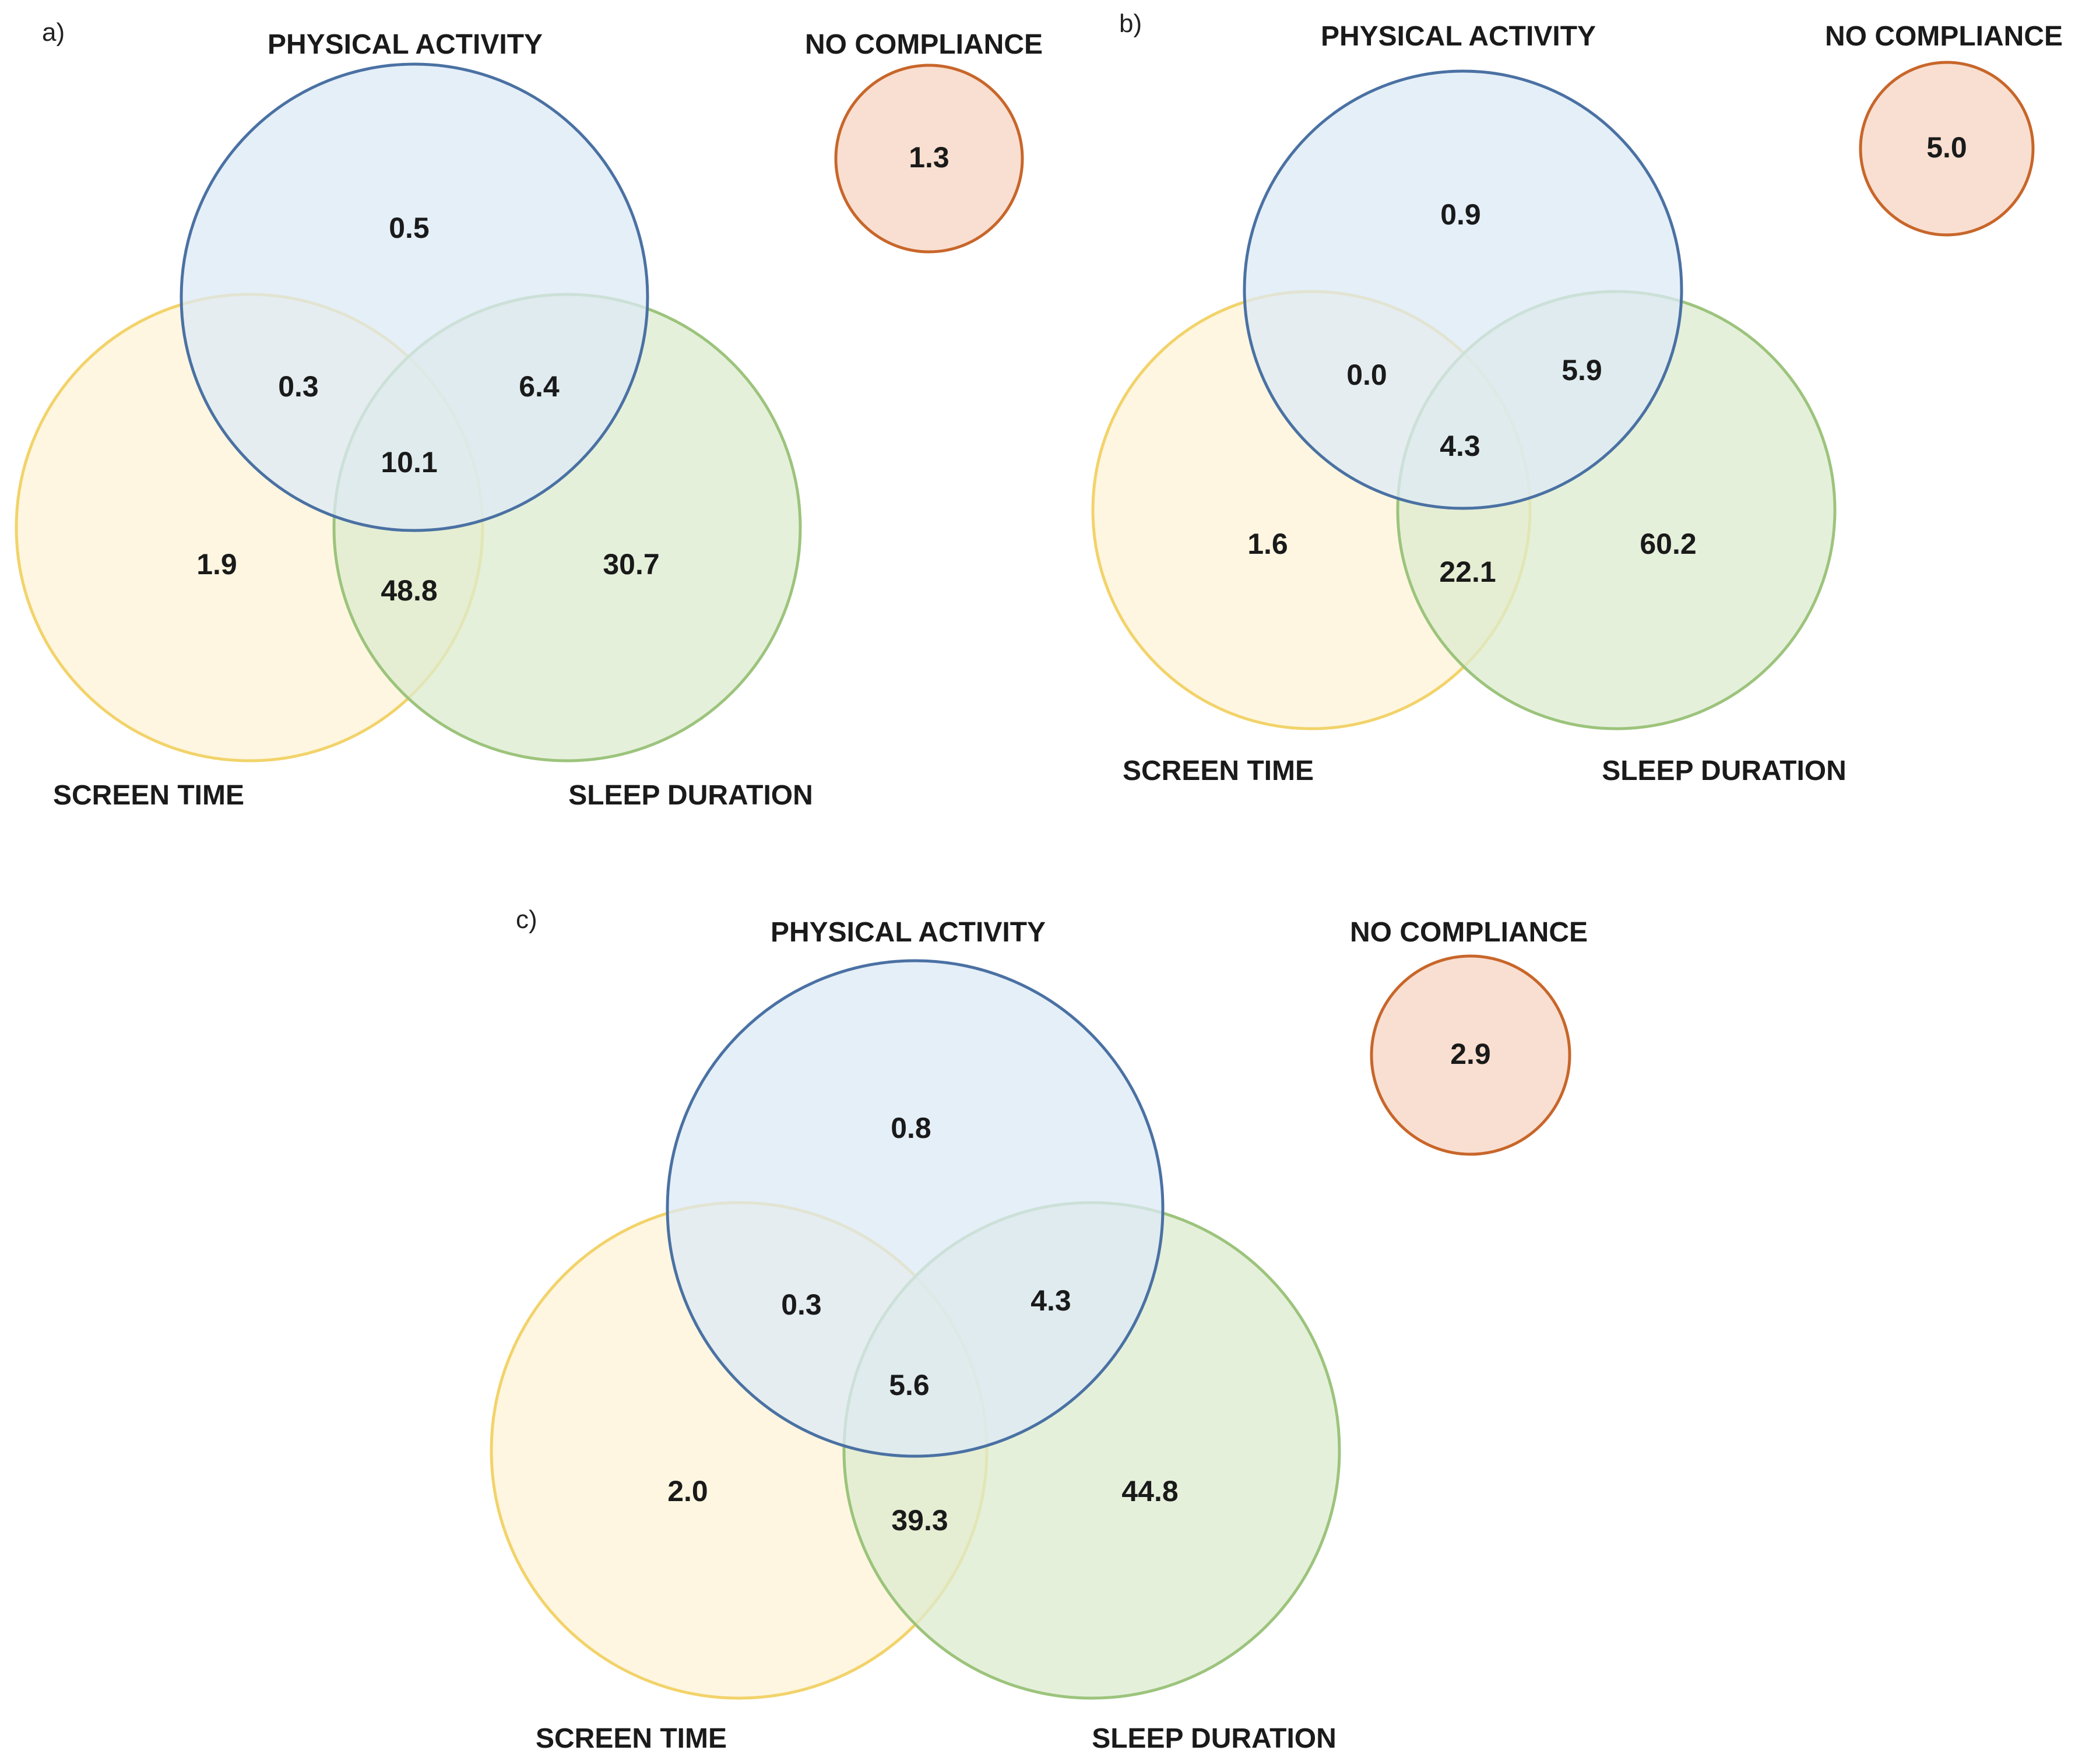  What do you see at coordinates (908, 933) in the screenshot?
I see `panel-c-physical-label: PHYSICAL ACTIVITY` at bounding box center [908, 933].